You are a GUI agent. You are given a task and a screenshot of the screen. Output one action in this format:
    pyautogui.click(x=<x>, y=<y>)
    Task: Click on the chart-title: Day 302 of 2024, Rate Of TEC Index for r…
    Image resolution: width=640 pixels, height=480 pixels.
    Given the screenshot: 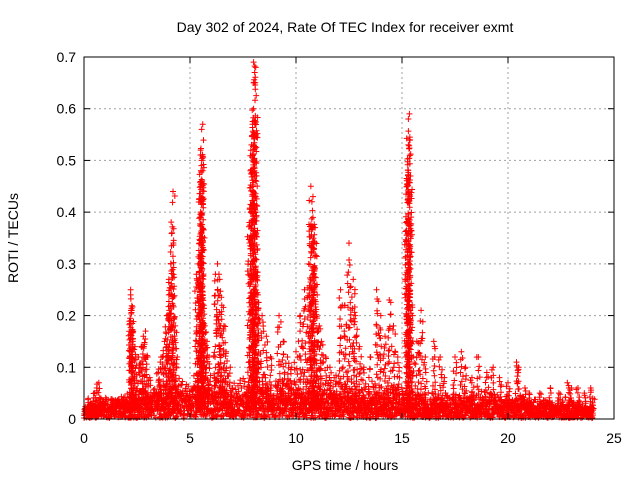 What is the action you would take?
    pyautogui.click(x=345, y=27)
    